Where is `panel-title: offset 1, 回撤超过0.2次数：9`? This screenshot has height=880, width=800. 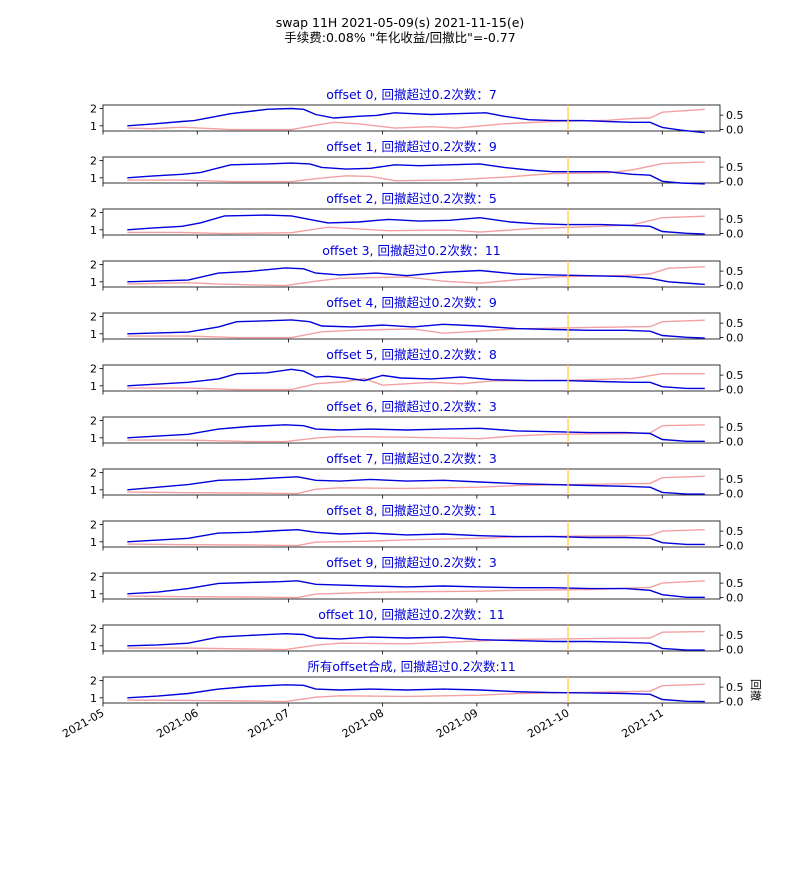
panel-title: offset 1, 回撤超过0.2次数：9 is located at coordinates (411, 146).